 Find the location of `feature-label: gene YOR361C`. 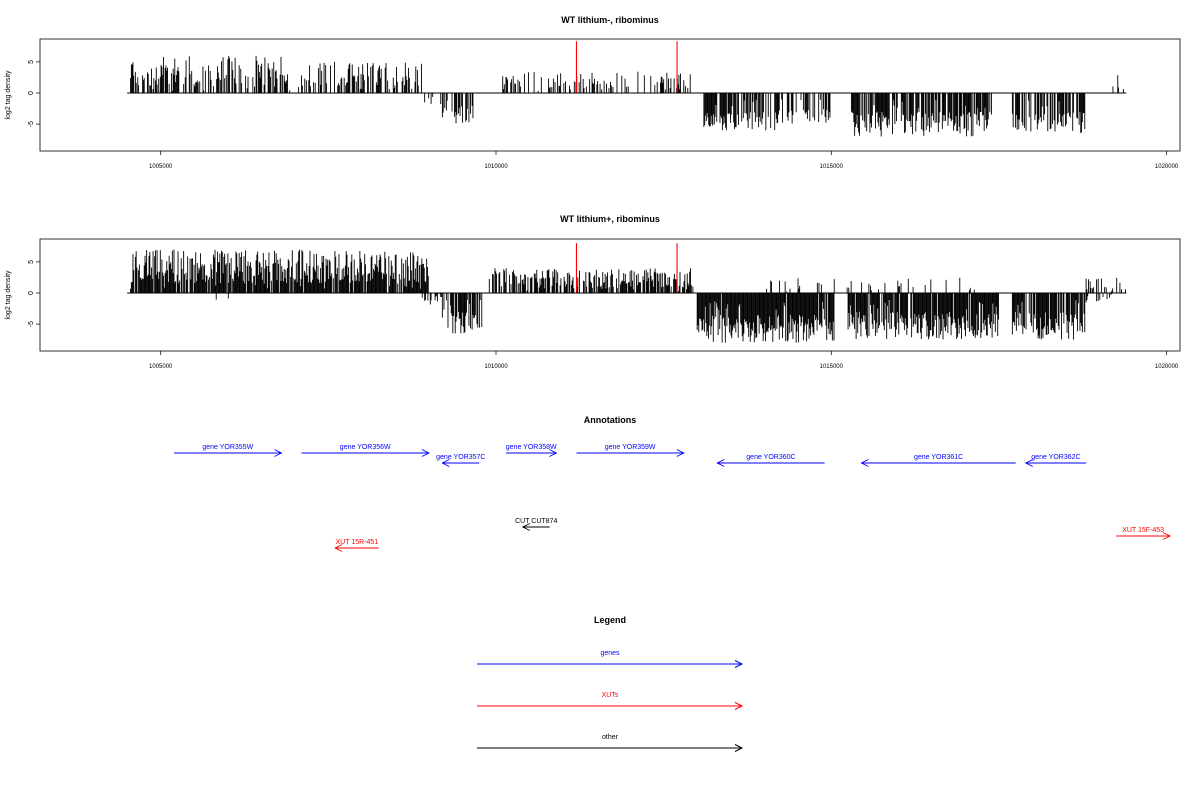

feature-label: gene YOR361C is located at coordinates (938, 457).